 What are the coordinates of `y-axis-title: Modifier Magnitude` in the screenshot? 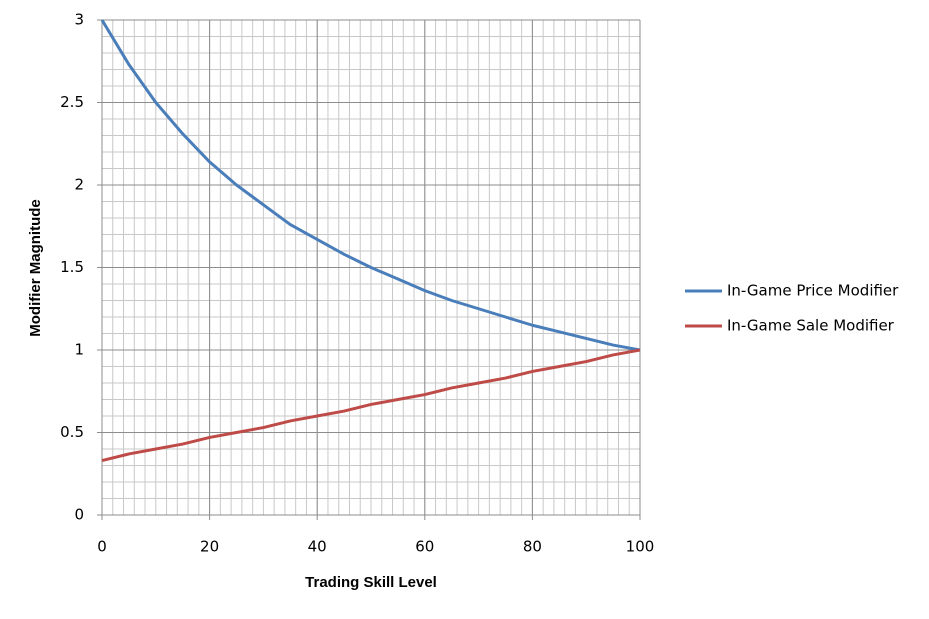 It's located at (35, 268).